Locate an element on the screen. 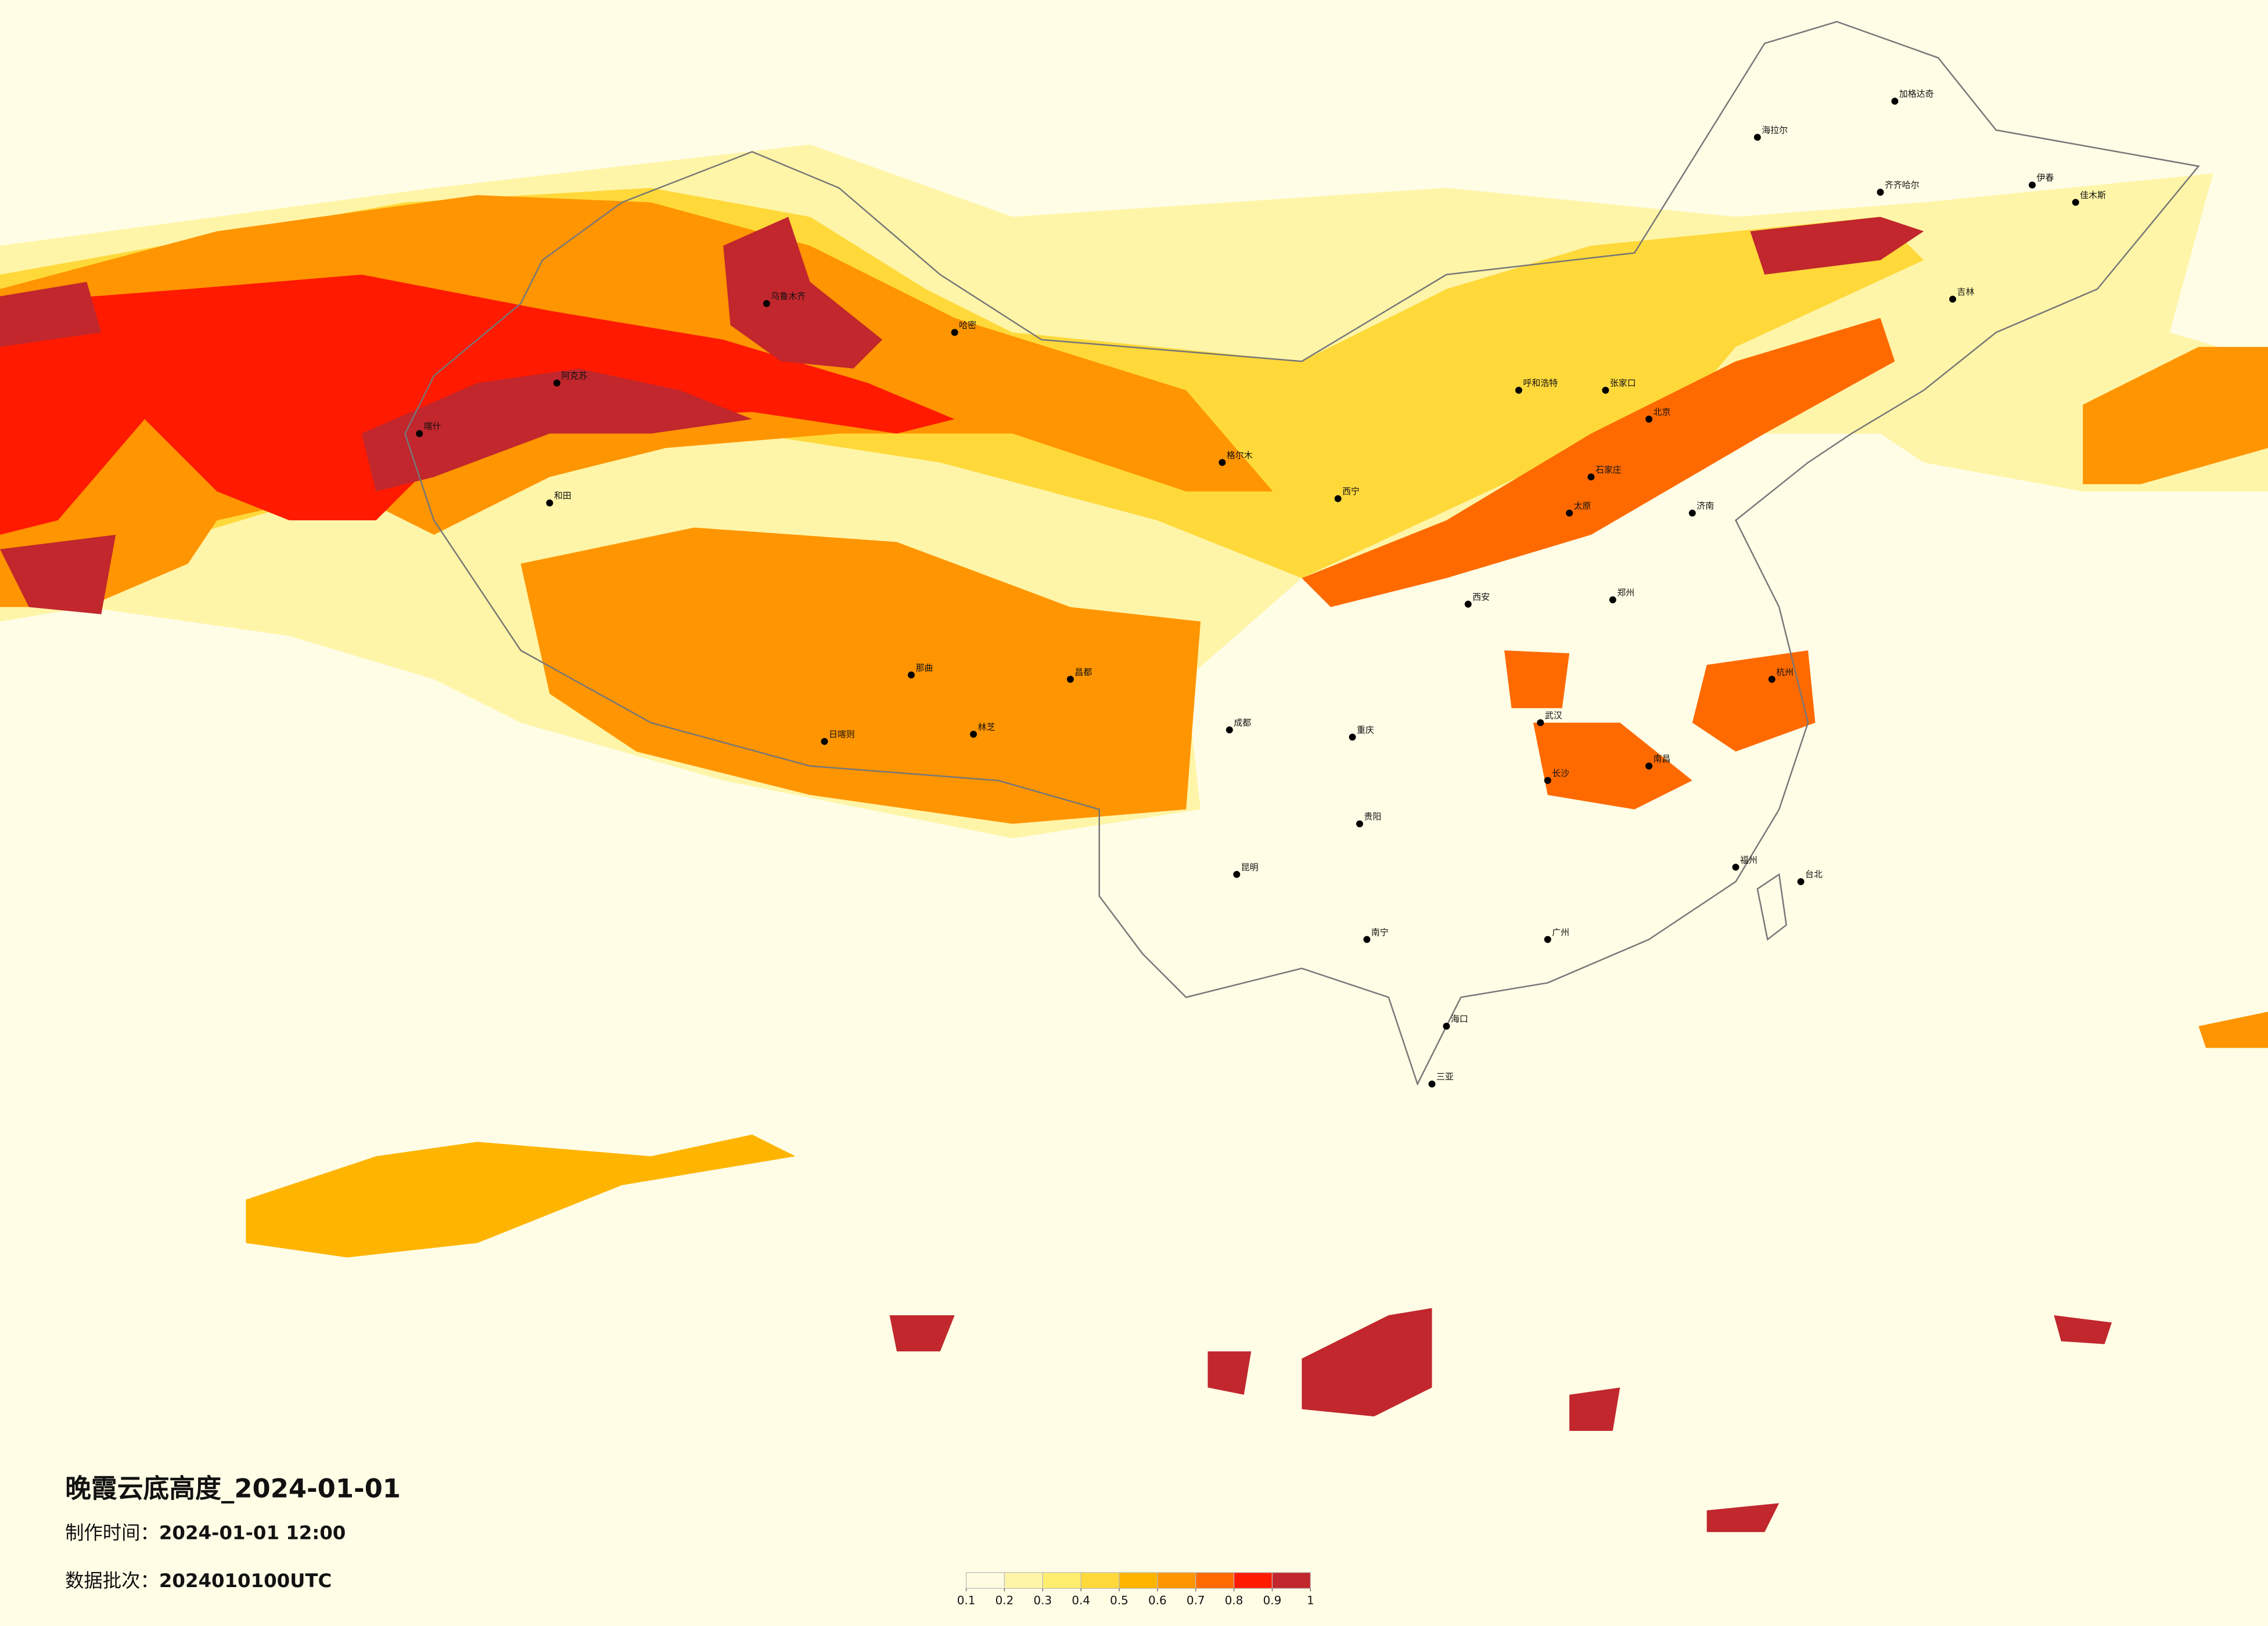 The image size is (2268, 1626). north-belt is located at coordinates (1598, 462).